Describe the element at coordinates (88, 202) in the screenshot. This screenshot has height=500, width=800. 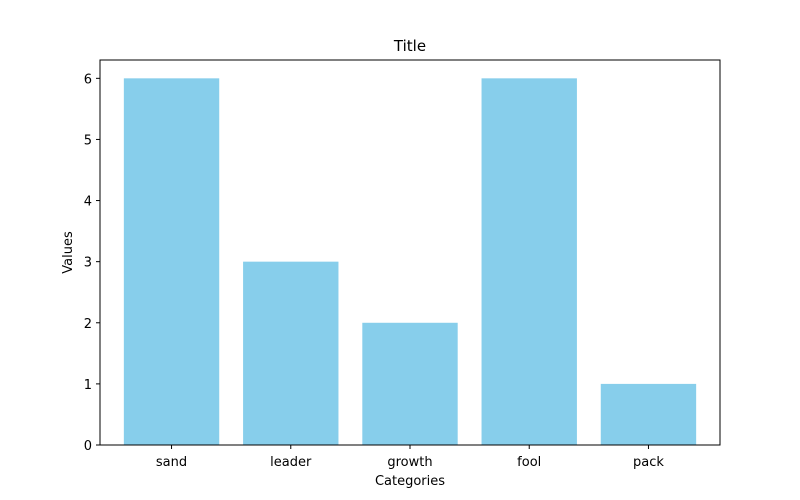
I see `y-tick-label-4: 4` at that location.